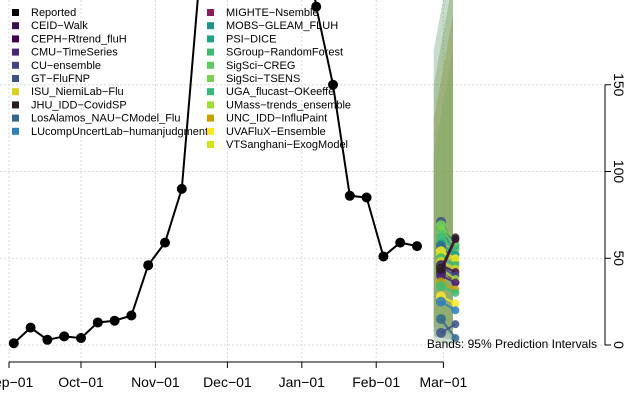 The image size is (626, 394). I want to click on x-tick-label: Sep−01, so click(17, 382).